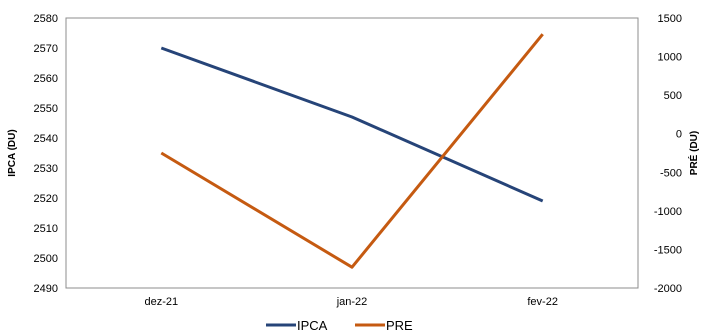 Image resolution: width=702 pixels, height=333 pixels. Describe the element at coordinates (46, 169) in the screenshot. I see `left-tick-label: 2530` at that location.